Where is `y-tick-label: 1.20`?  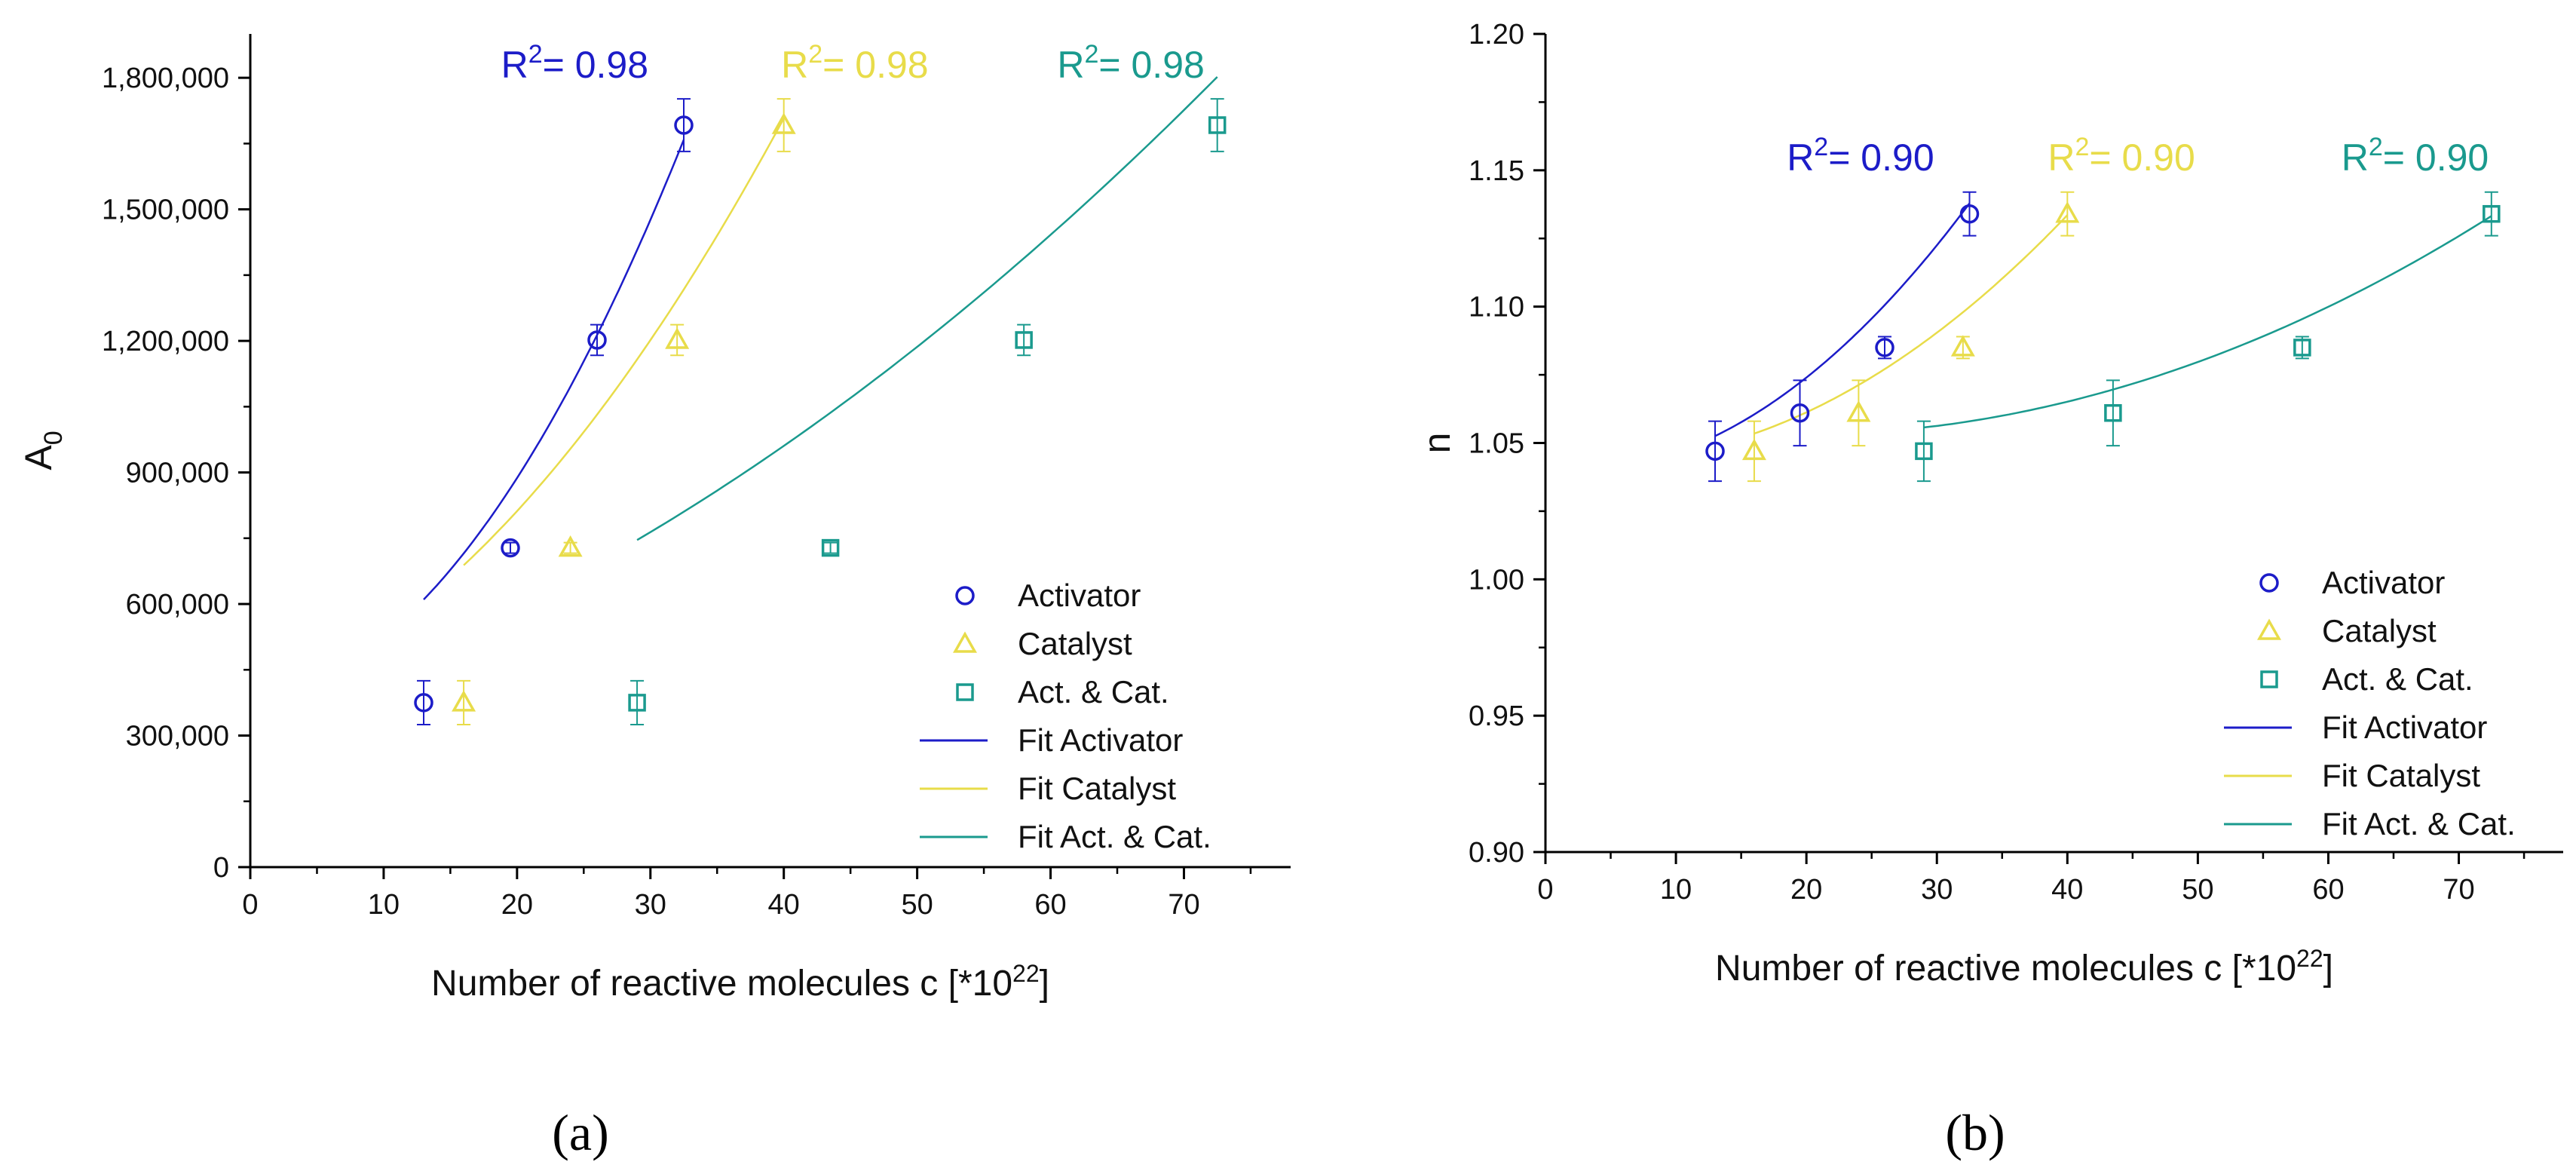 y-tick-label: 1.20 is located at coordinates (1496, 35).